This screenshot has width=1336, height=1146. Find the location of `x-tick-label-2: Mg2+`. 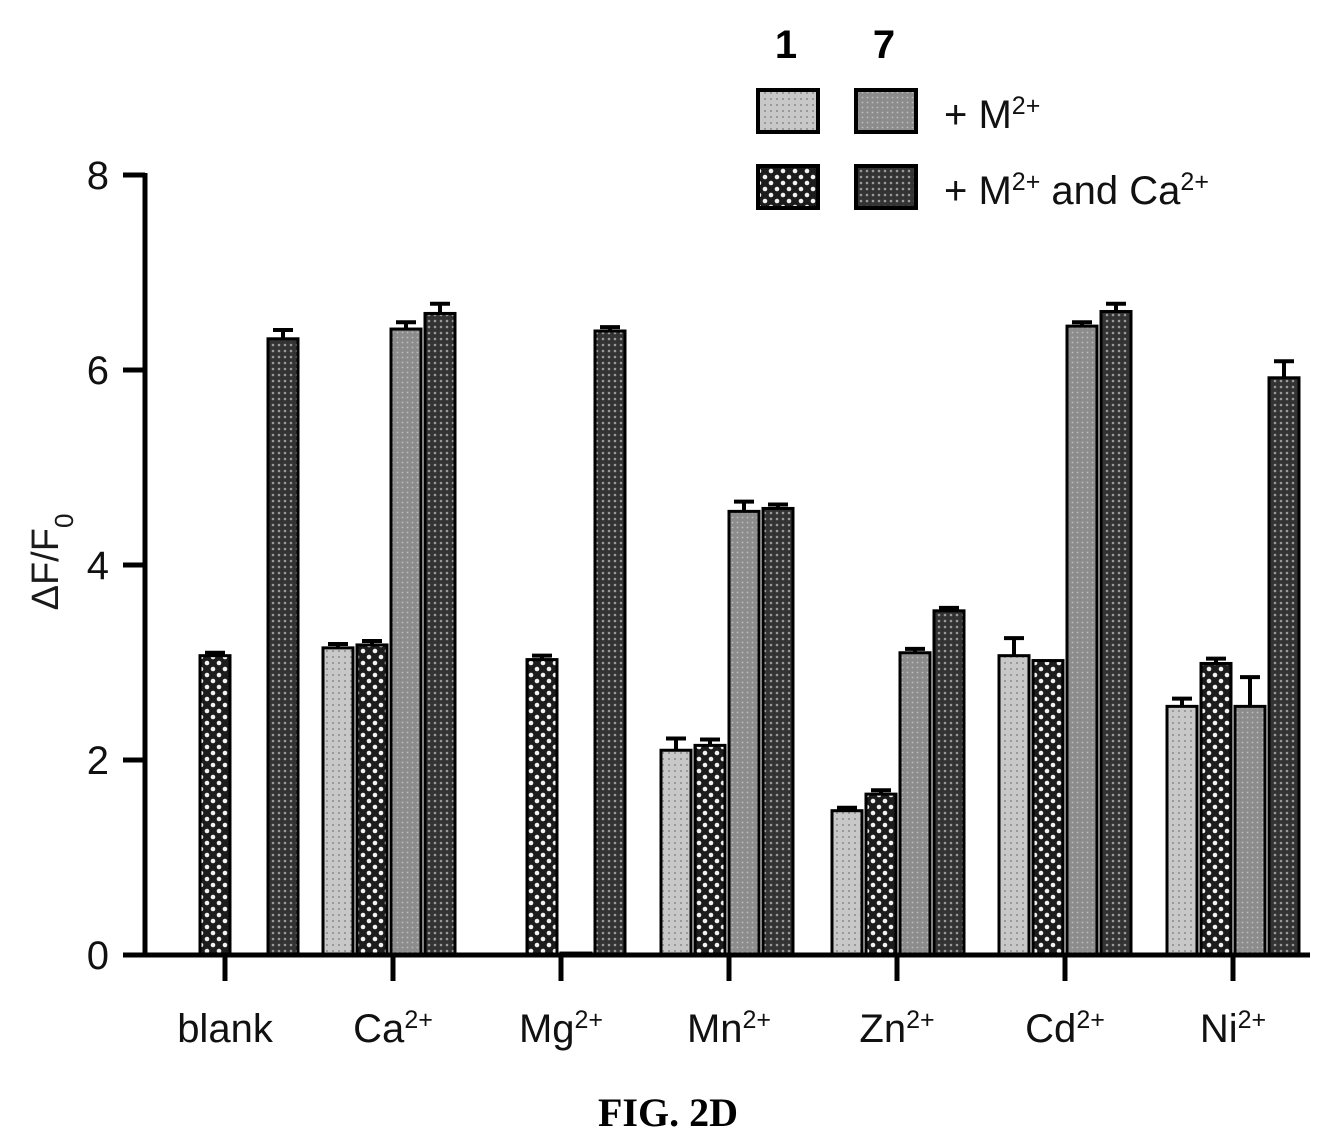

x-tick-label-2: Mg2+ is located at coordinates (561, 1028).